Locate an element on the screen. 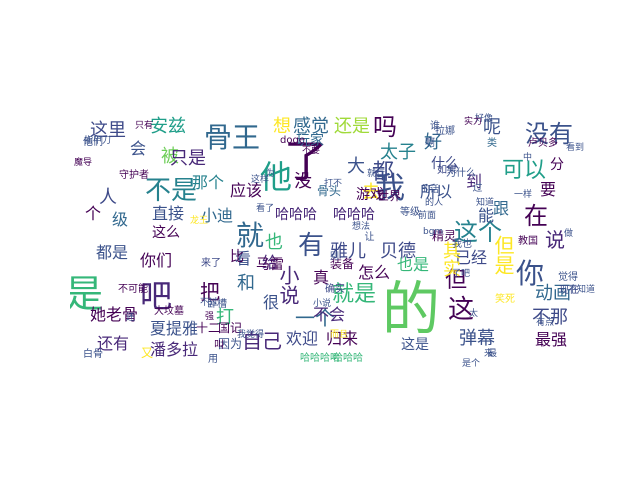  cloud-word: 都是 is located at coordinates (112, 252).